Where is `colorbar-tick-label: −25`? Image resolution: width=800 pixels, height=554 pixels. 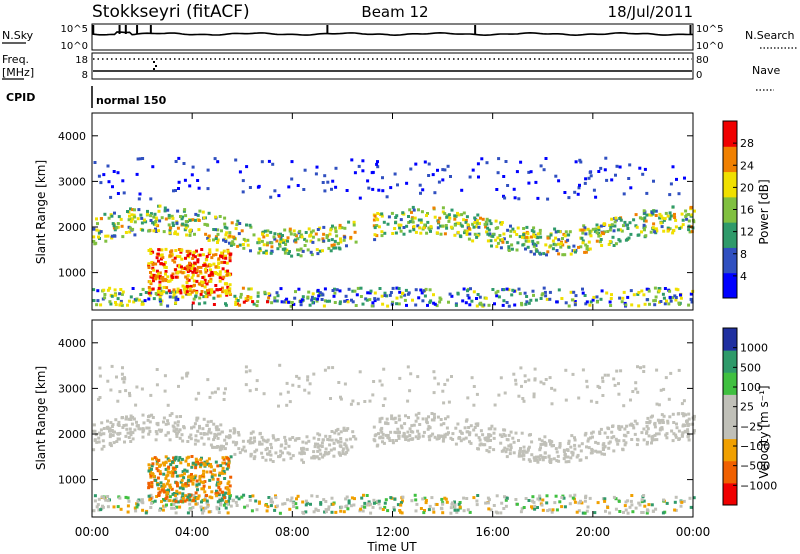
colorbar-tick-label: −25 is located at coordinates (751, 426).